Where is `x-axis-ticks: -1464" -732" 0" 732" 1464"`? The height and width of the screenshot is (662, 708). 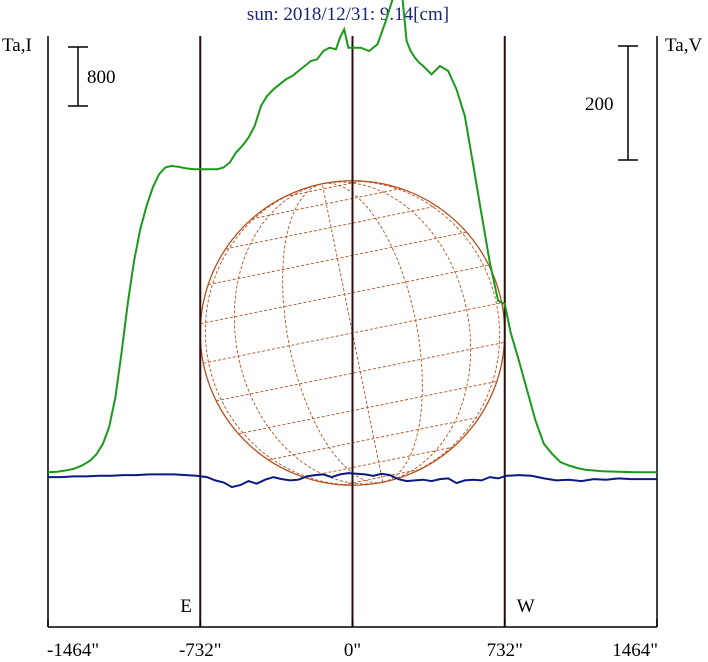
x-axis-ticks: -1464" -732" 0" 732" 1464" is located at coordinates (352, 640).